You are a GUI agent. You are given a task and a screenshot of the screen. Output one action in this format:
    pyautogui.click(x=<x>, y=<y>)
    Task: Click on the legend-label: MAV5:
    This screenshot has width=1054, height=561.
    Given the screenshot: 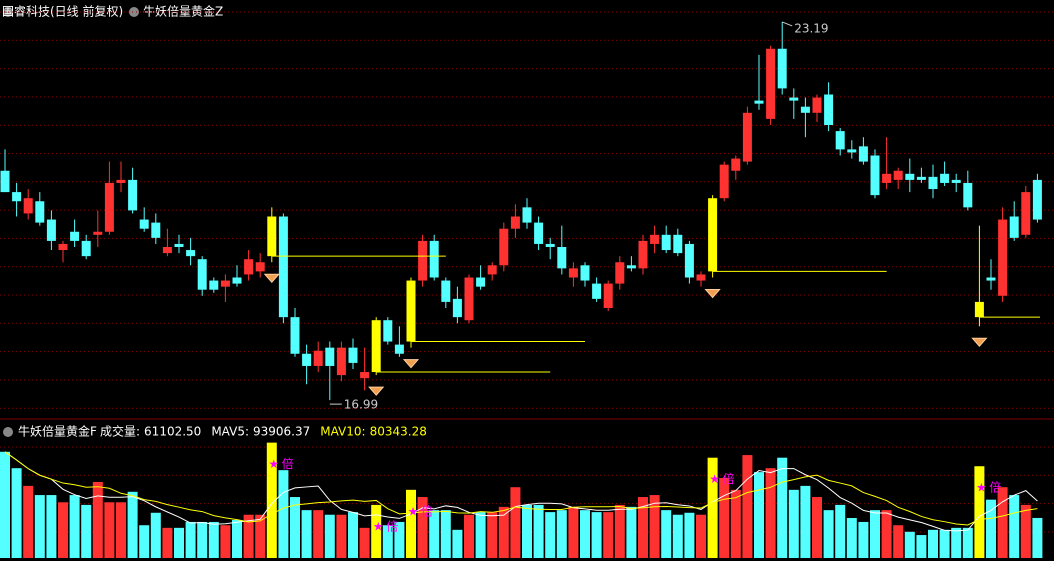 What is the action you would take?
    pyautogui.click(x=230, y=432)
    